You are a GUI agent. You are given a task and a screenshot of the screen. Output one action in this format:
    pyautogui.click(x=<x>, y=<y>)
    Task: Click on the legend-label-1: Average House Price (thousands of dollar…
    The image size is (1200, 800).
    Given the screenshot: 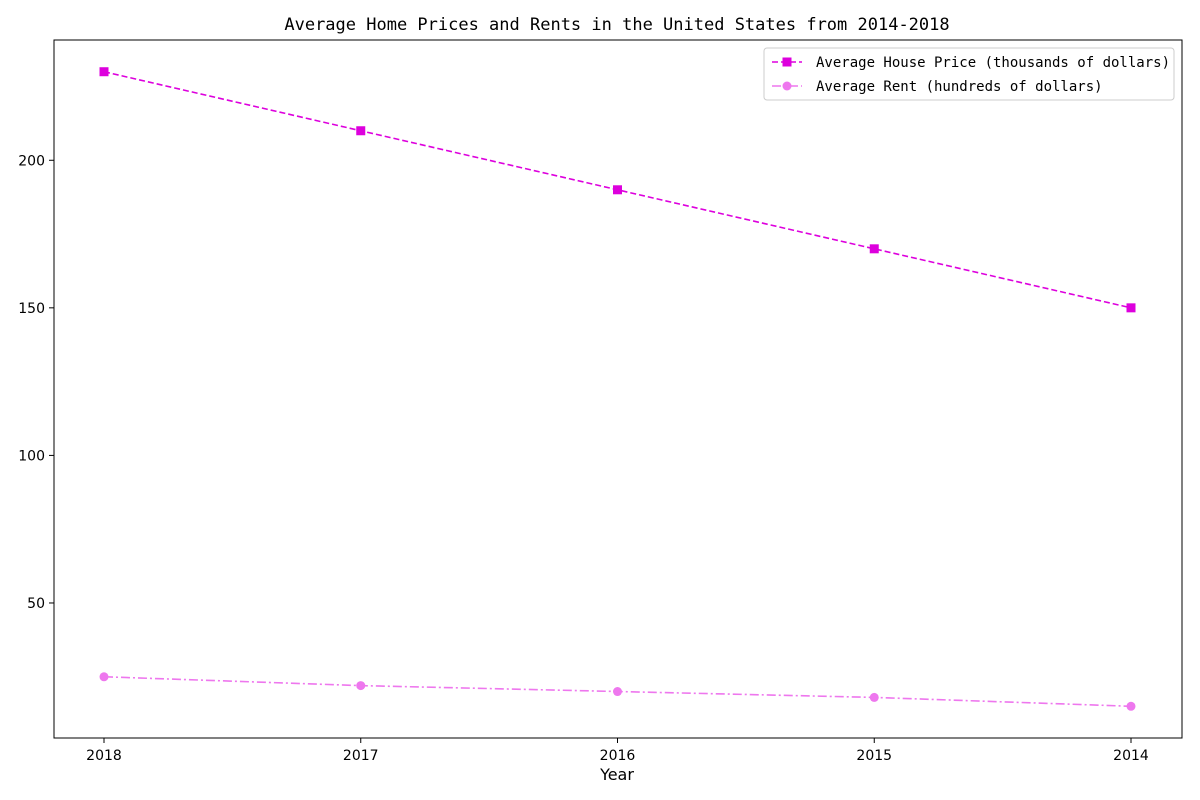 What is the action you would take?
    pyautogui.click(x=993, y=63)
    